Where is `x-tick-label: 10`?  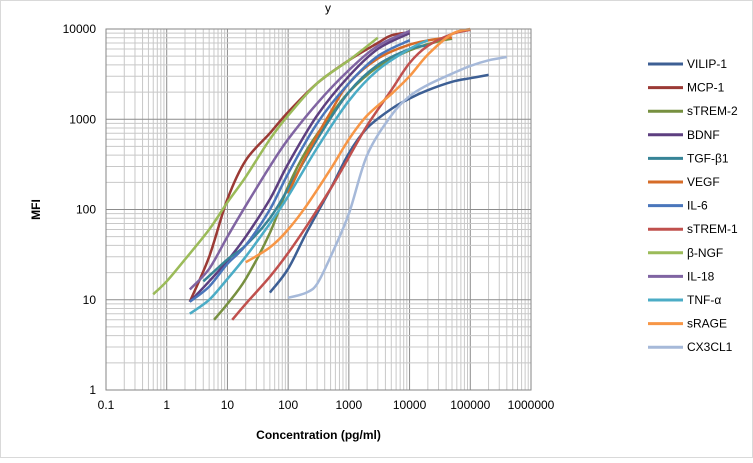
x-tick-label: 10 is located at coordinates (228, 405).